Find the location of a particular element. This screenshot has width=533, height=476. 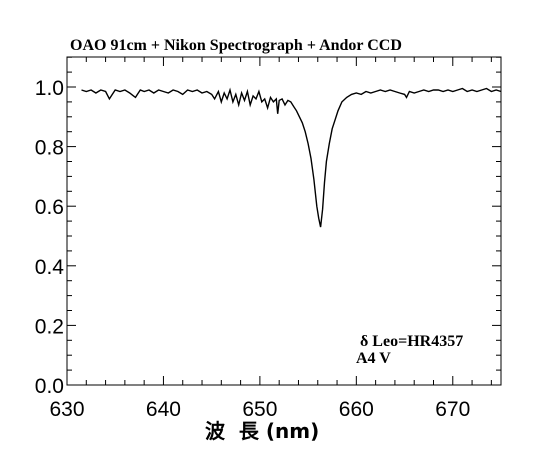

x-tick-label: 670 is located at coordinates (452, 409).